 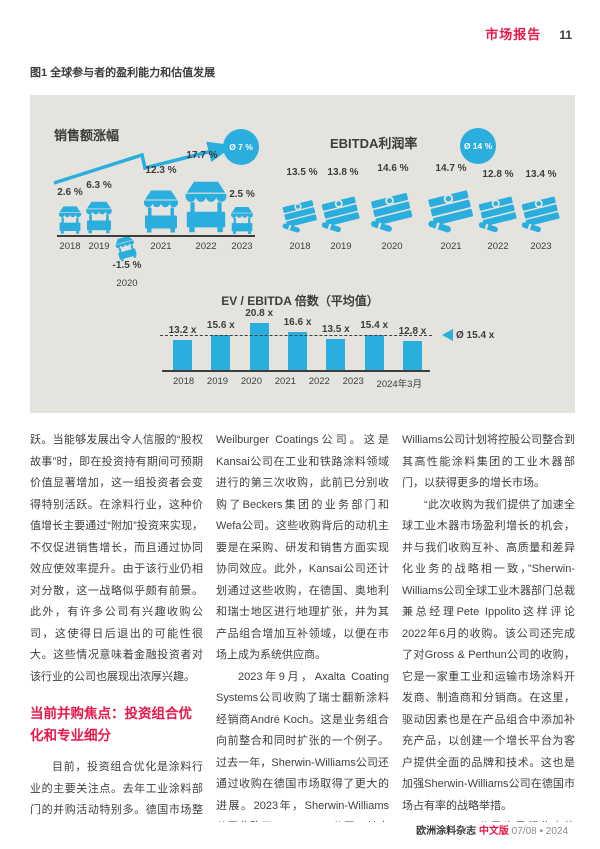 I want to click on bar-2021: 16.6 x, so click(x=297, y=335).